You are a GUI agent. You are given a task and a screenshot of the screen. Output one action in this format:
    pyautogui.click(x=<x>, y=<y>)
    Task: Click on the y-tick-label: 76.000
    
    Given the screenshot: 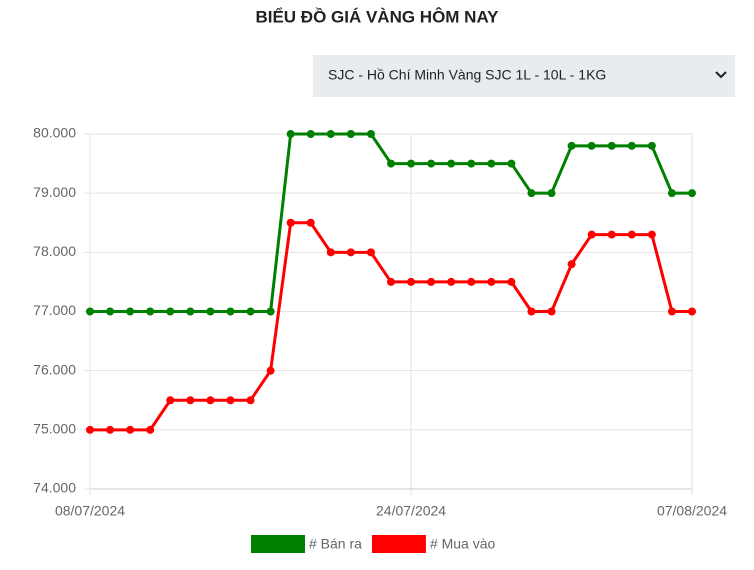 What is the action you would take?
    pyautogui.click(x=54, y=369)
    